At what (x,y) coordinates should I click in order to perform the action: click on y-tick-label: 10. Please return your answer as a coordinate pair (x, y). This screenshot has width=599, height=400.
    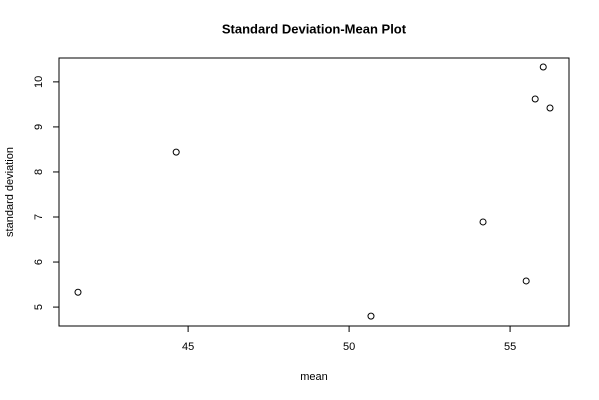
    Looking at the image, I should click on (39, 82).